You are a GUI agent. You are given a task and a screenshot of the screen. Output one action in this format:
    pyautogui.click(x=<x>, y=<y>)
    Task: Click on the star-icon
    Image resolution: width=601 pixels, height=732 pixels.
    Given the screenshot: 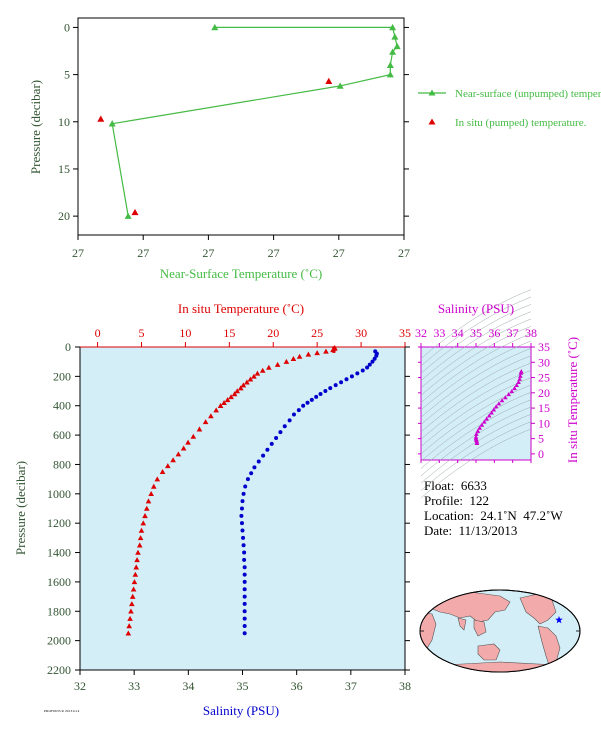 What is the action you would take?
    pyautogui.click(x=559, y=620)
    